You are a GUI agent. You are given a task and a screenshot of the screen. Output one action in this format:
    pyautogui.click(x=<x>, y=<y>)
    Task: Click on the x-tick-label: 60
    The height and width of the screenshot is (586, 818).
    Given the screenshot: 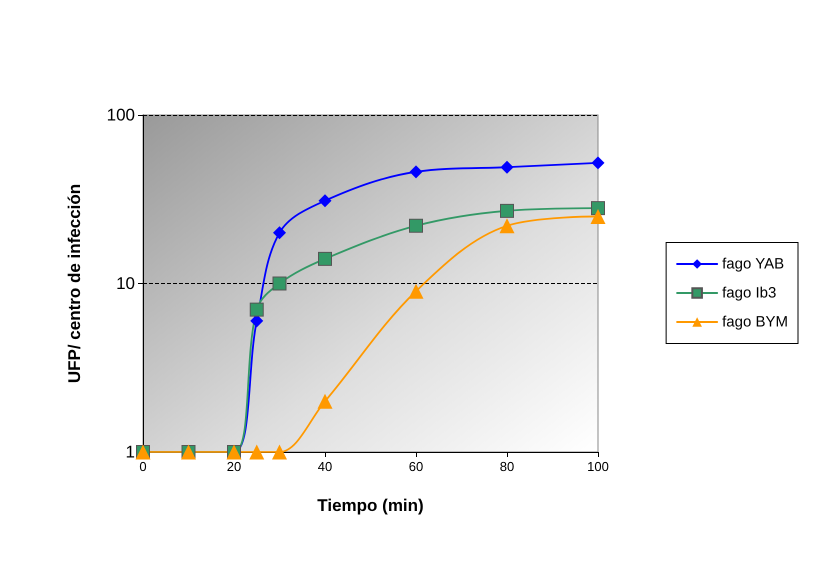 What is the action you would take?
    pyautogui.click(x=416, y=466)
    